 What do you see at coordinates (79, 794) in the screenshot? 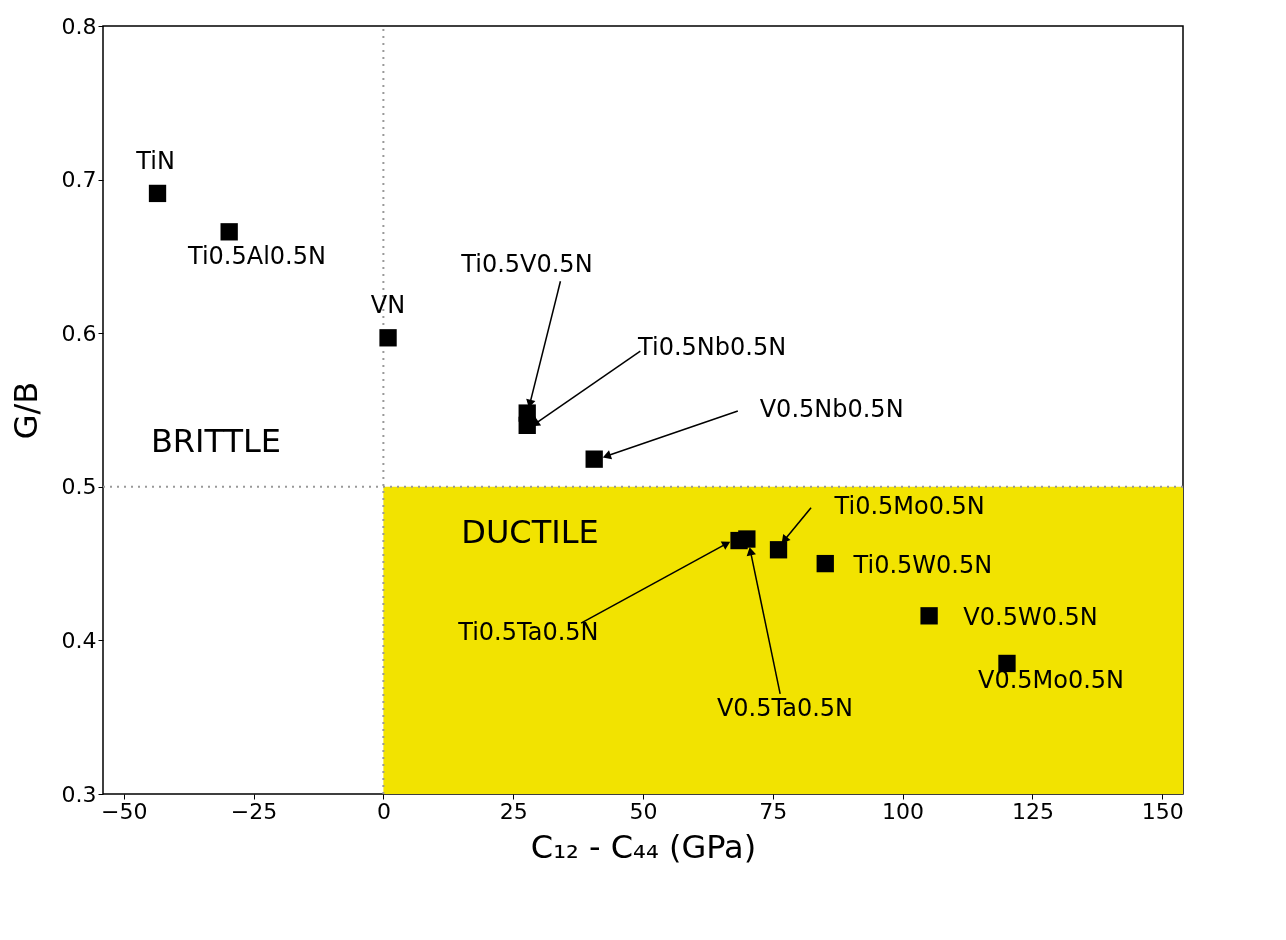
I see `y-tick-label: 0.3` at bounding box center [79, 794].